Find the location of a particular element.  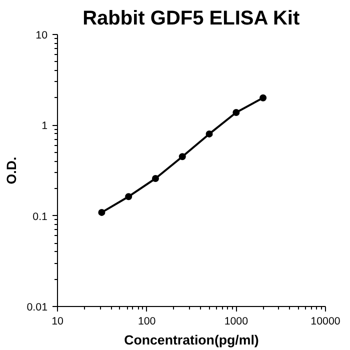

x-tick-label: 10000 is located at coordinates (325, 322).